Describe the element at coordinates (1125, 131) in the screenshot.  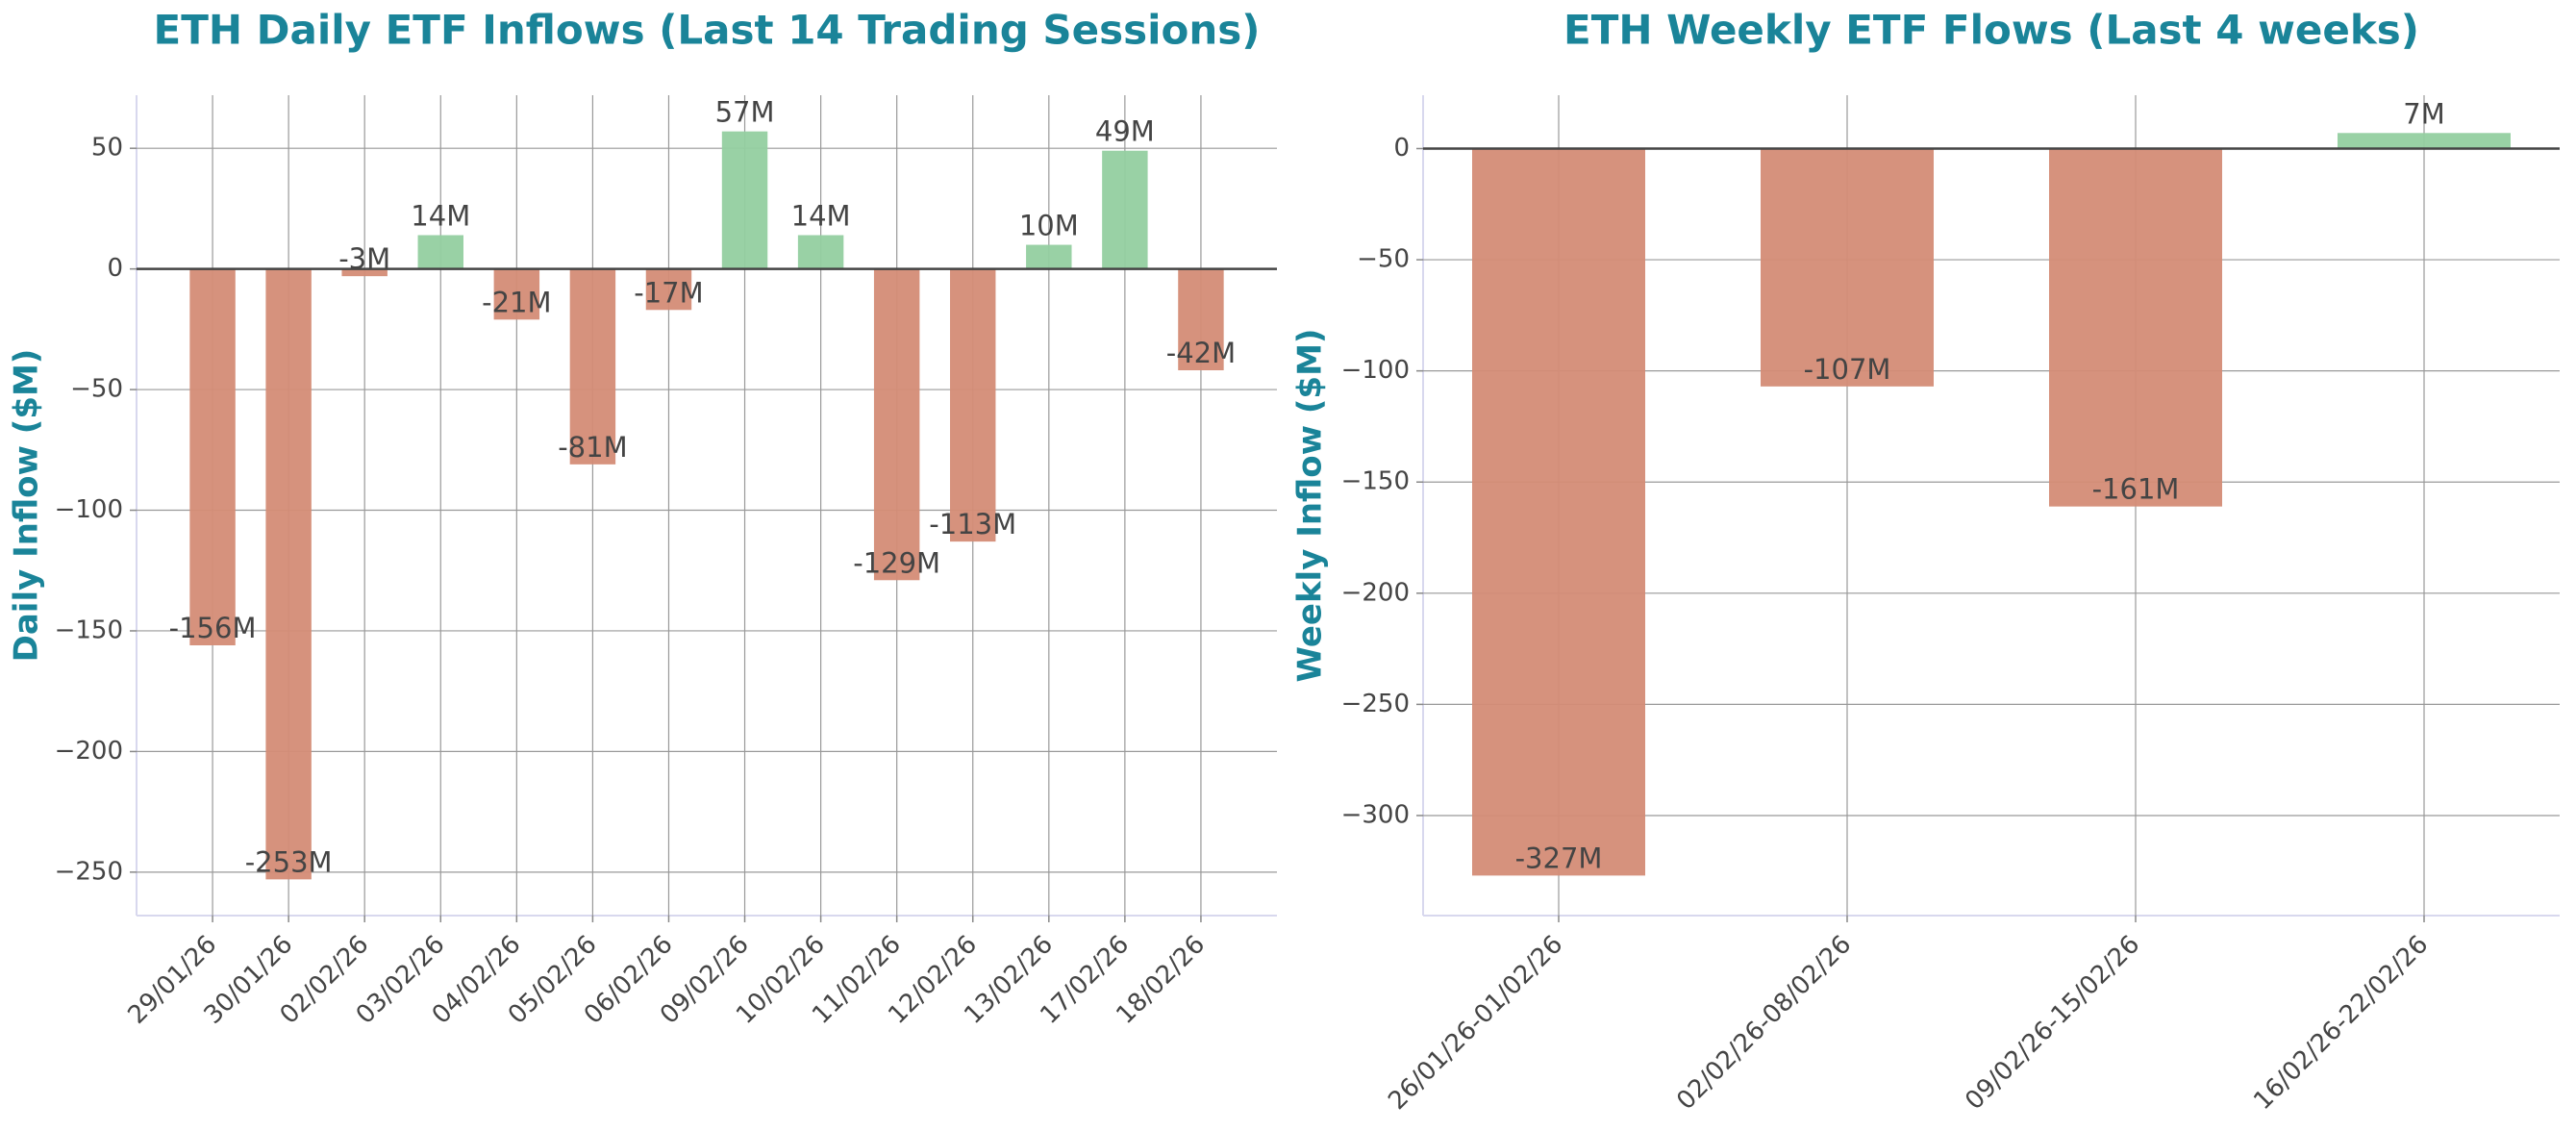
I see `value-label: 49M` at that location.